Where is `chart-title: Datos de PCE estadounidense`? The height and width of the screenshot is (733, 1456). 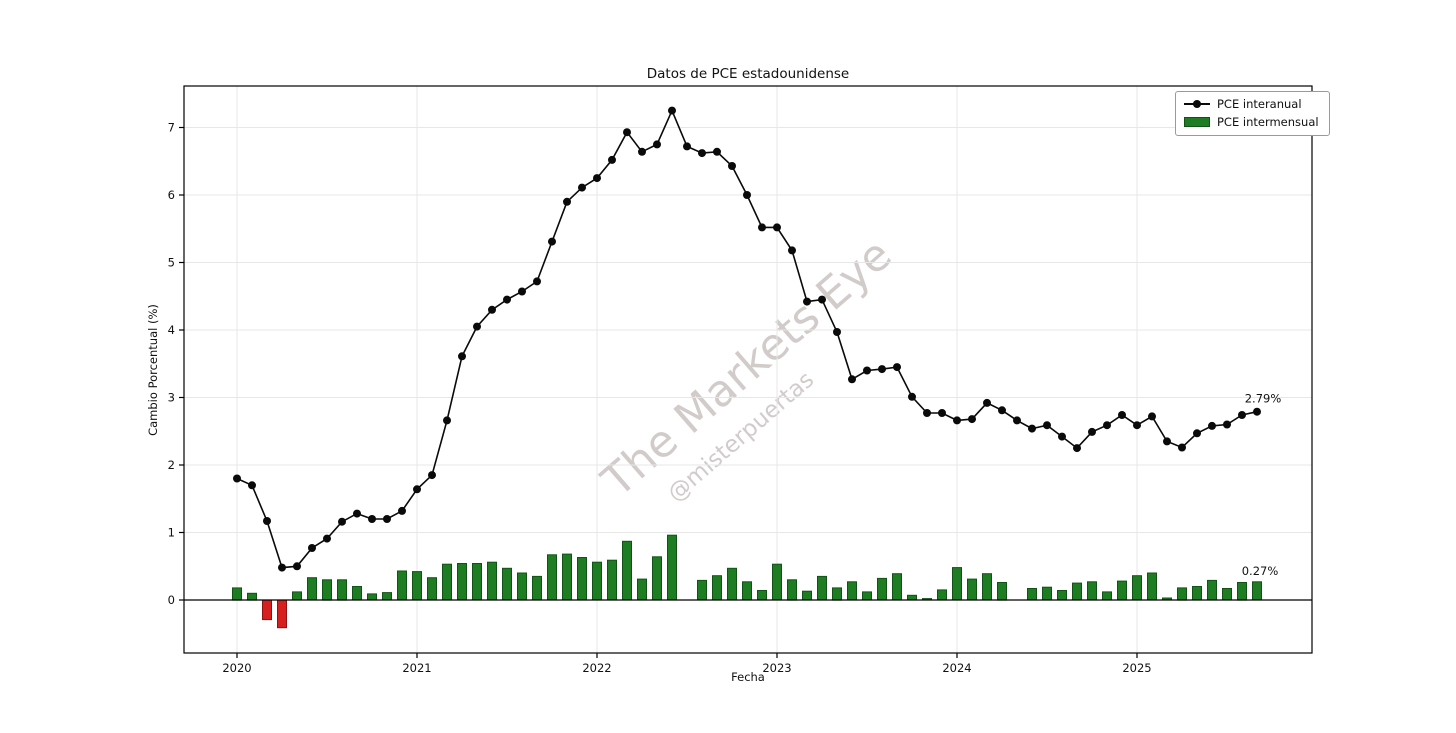
chart-title: Datos de PCE estadounidense is located at coordinates (748, 74).